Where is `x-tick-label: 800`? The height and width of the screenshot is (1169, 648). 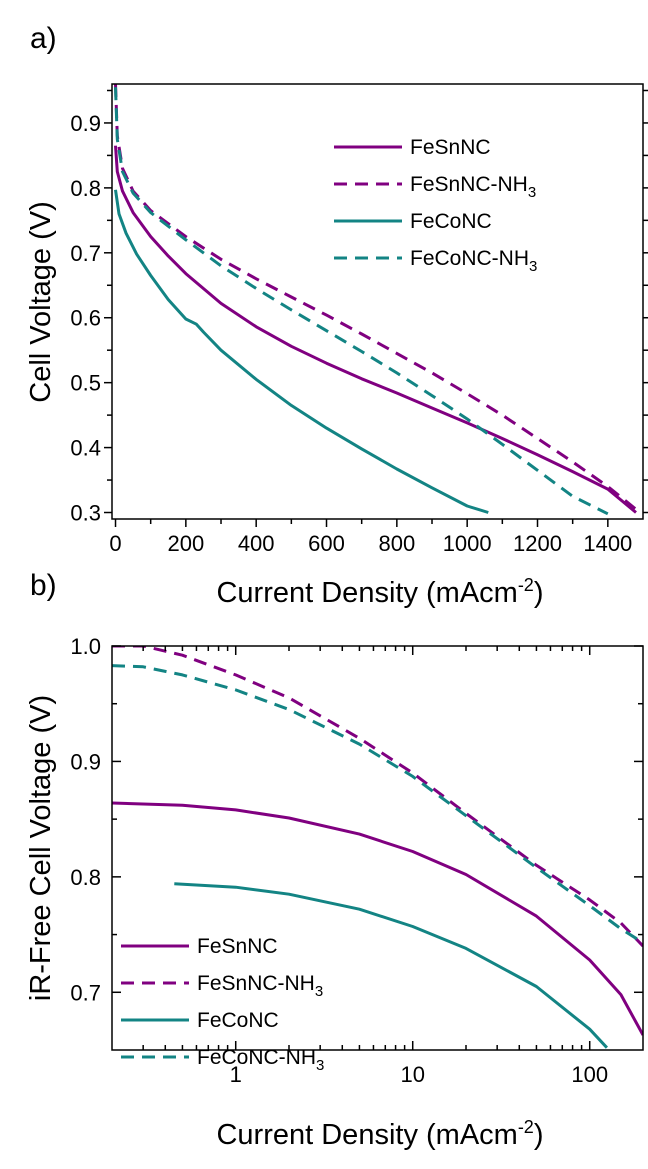
x-tick-label: 800 is located at coordinates (396, 543).